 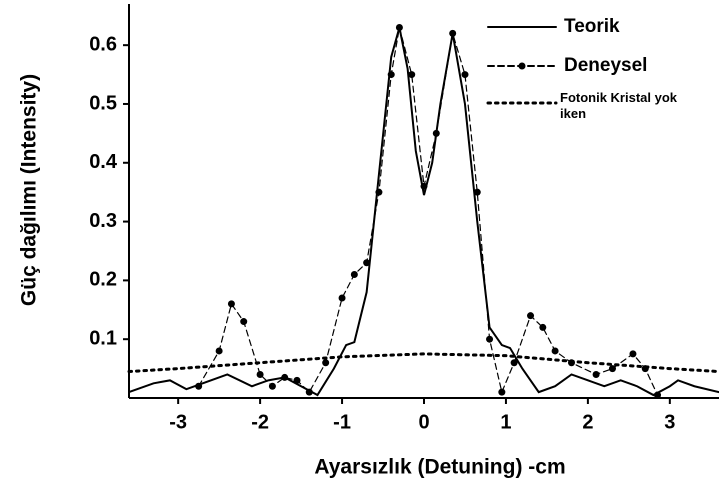 What do you see at coordinates (522, 66) in the screenshot?
I see `legend-marker` at bounding box center [522, 66].